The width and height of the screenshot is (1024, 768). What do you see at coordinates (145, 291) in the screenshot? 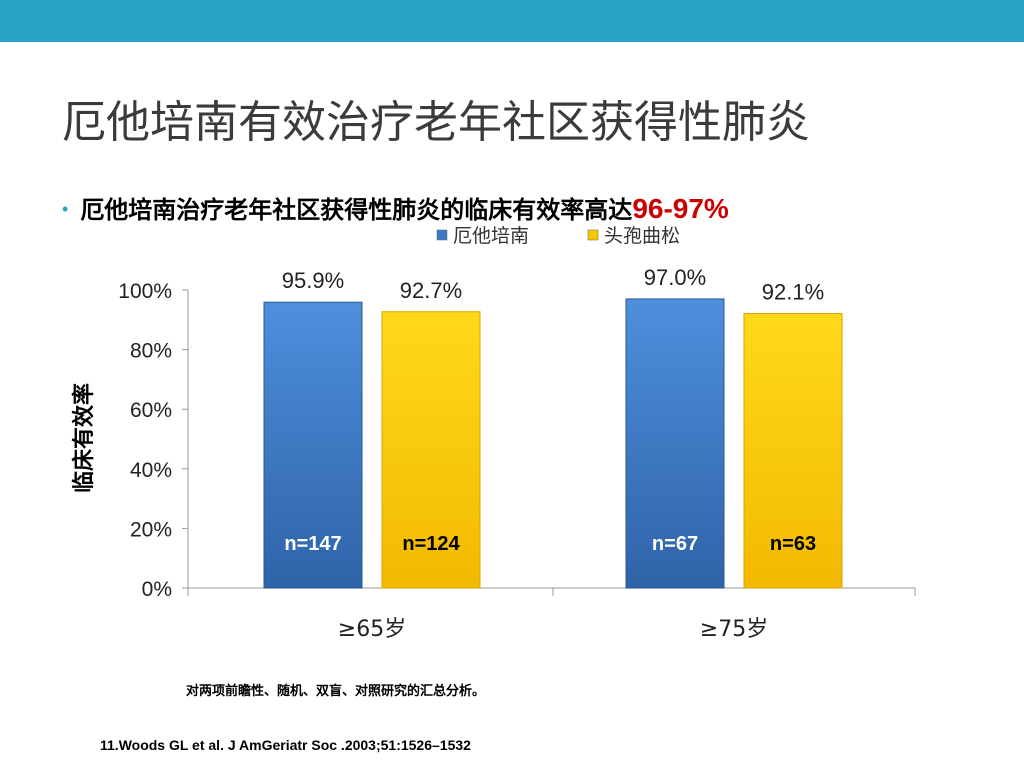
I see `y-tick-label: 100%` at bounding box center [145, 291].